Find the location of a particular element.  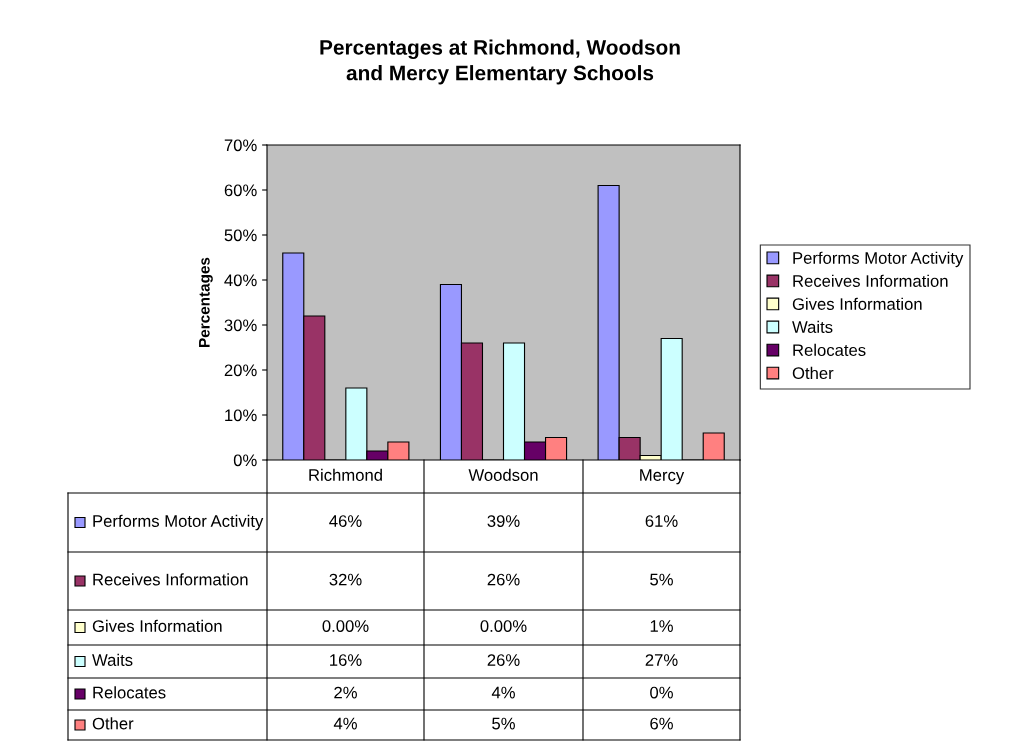

text: Receives Information is located at coordinates (870, 280).